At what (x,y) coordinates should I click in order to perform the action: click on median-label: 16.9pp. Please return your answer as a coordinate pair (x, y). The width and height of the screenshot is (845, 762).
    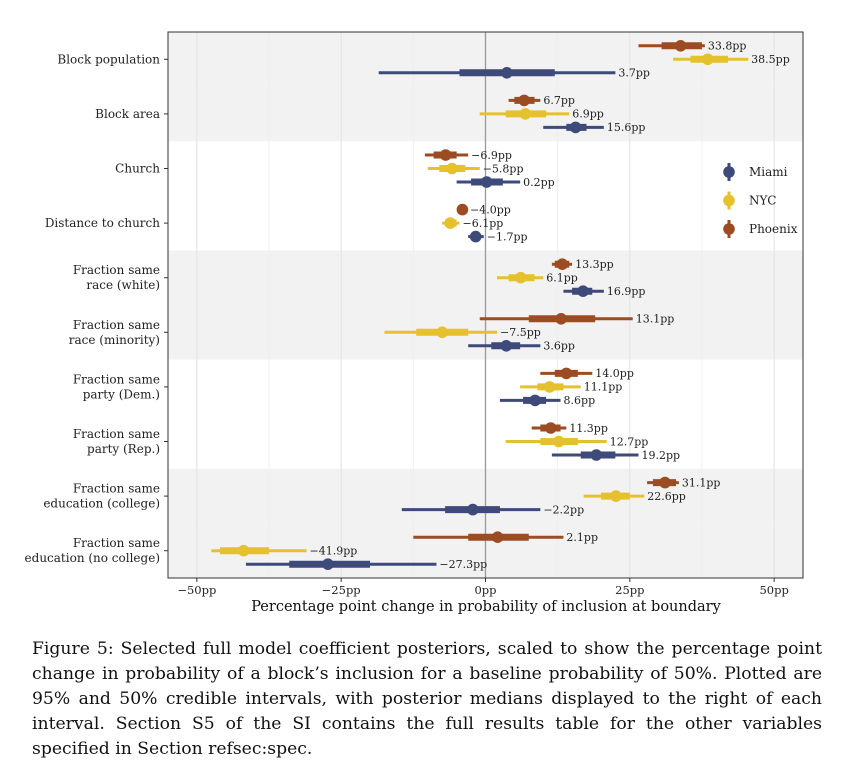
    Looking at the image, I should click on (626, 291).